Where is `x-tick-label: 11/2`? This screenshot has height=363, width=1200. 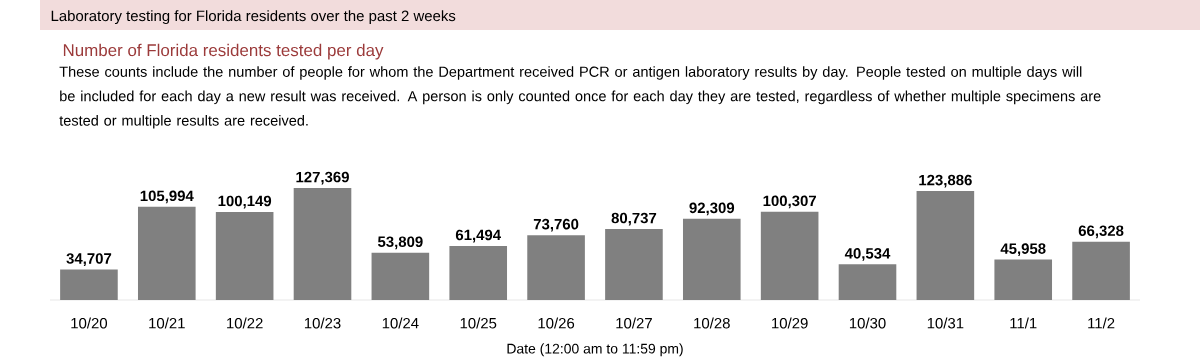 x-tick-label: 11/2 is located at coordinates (1101, 323).